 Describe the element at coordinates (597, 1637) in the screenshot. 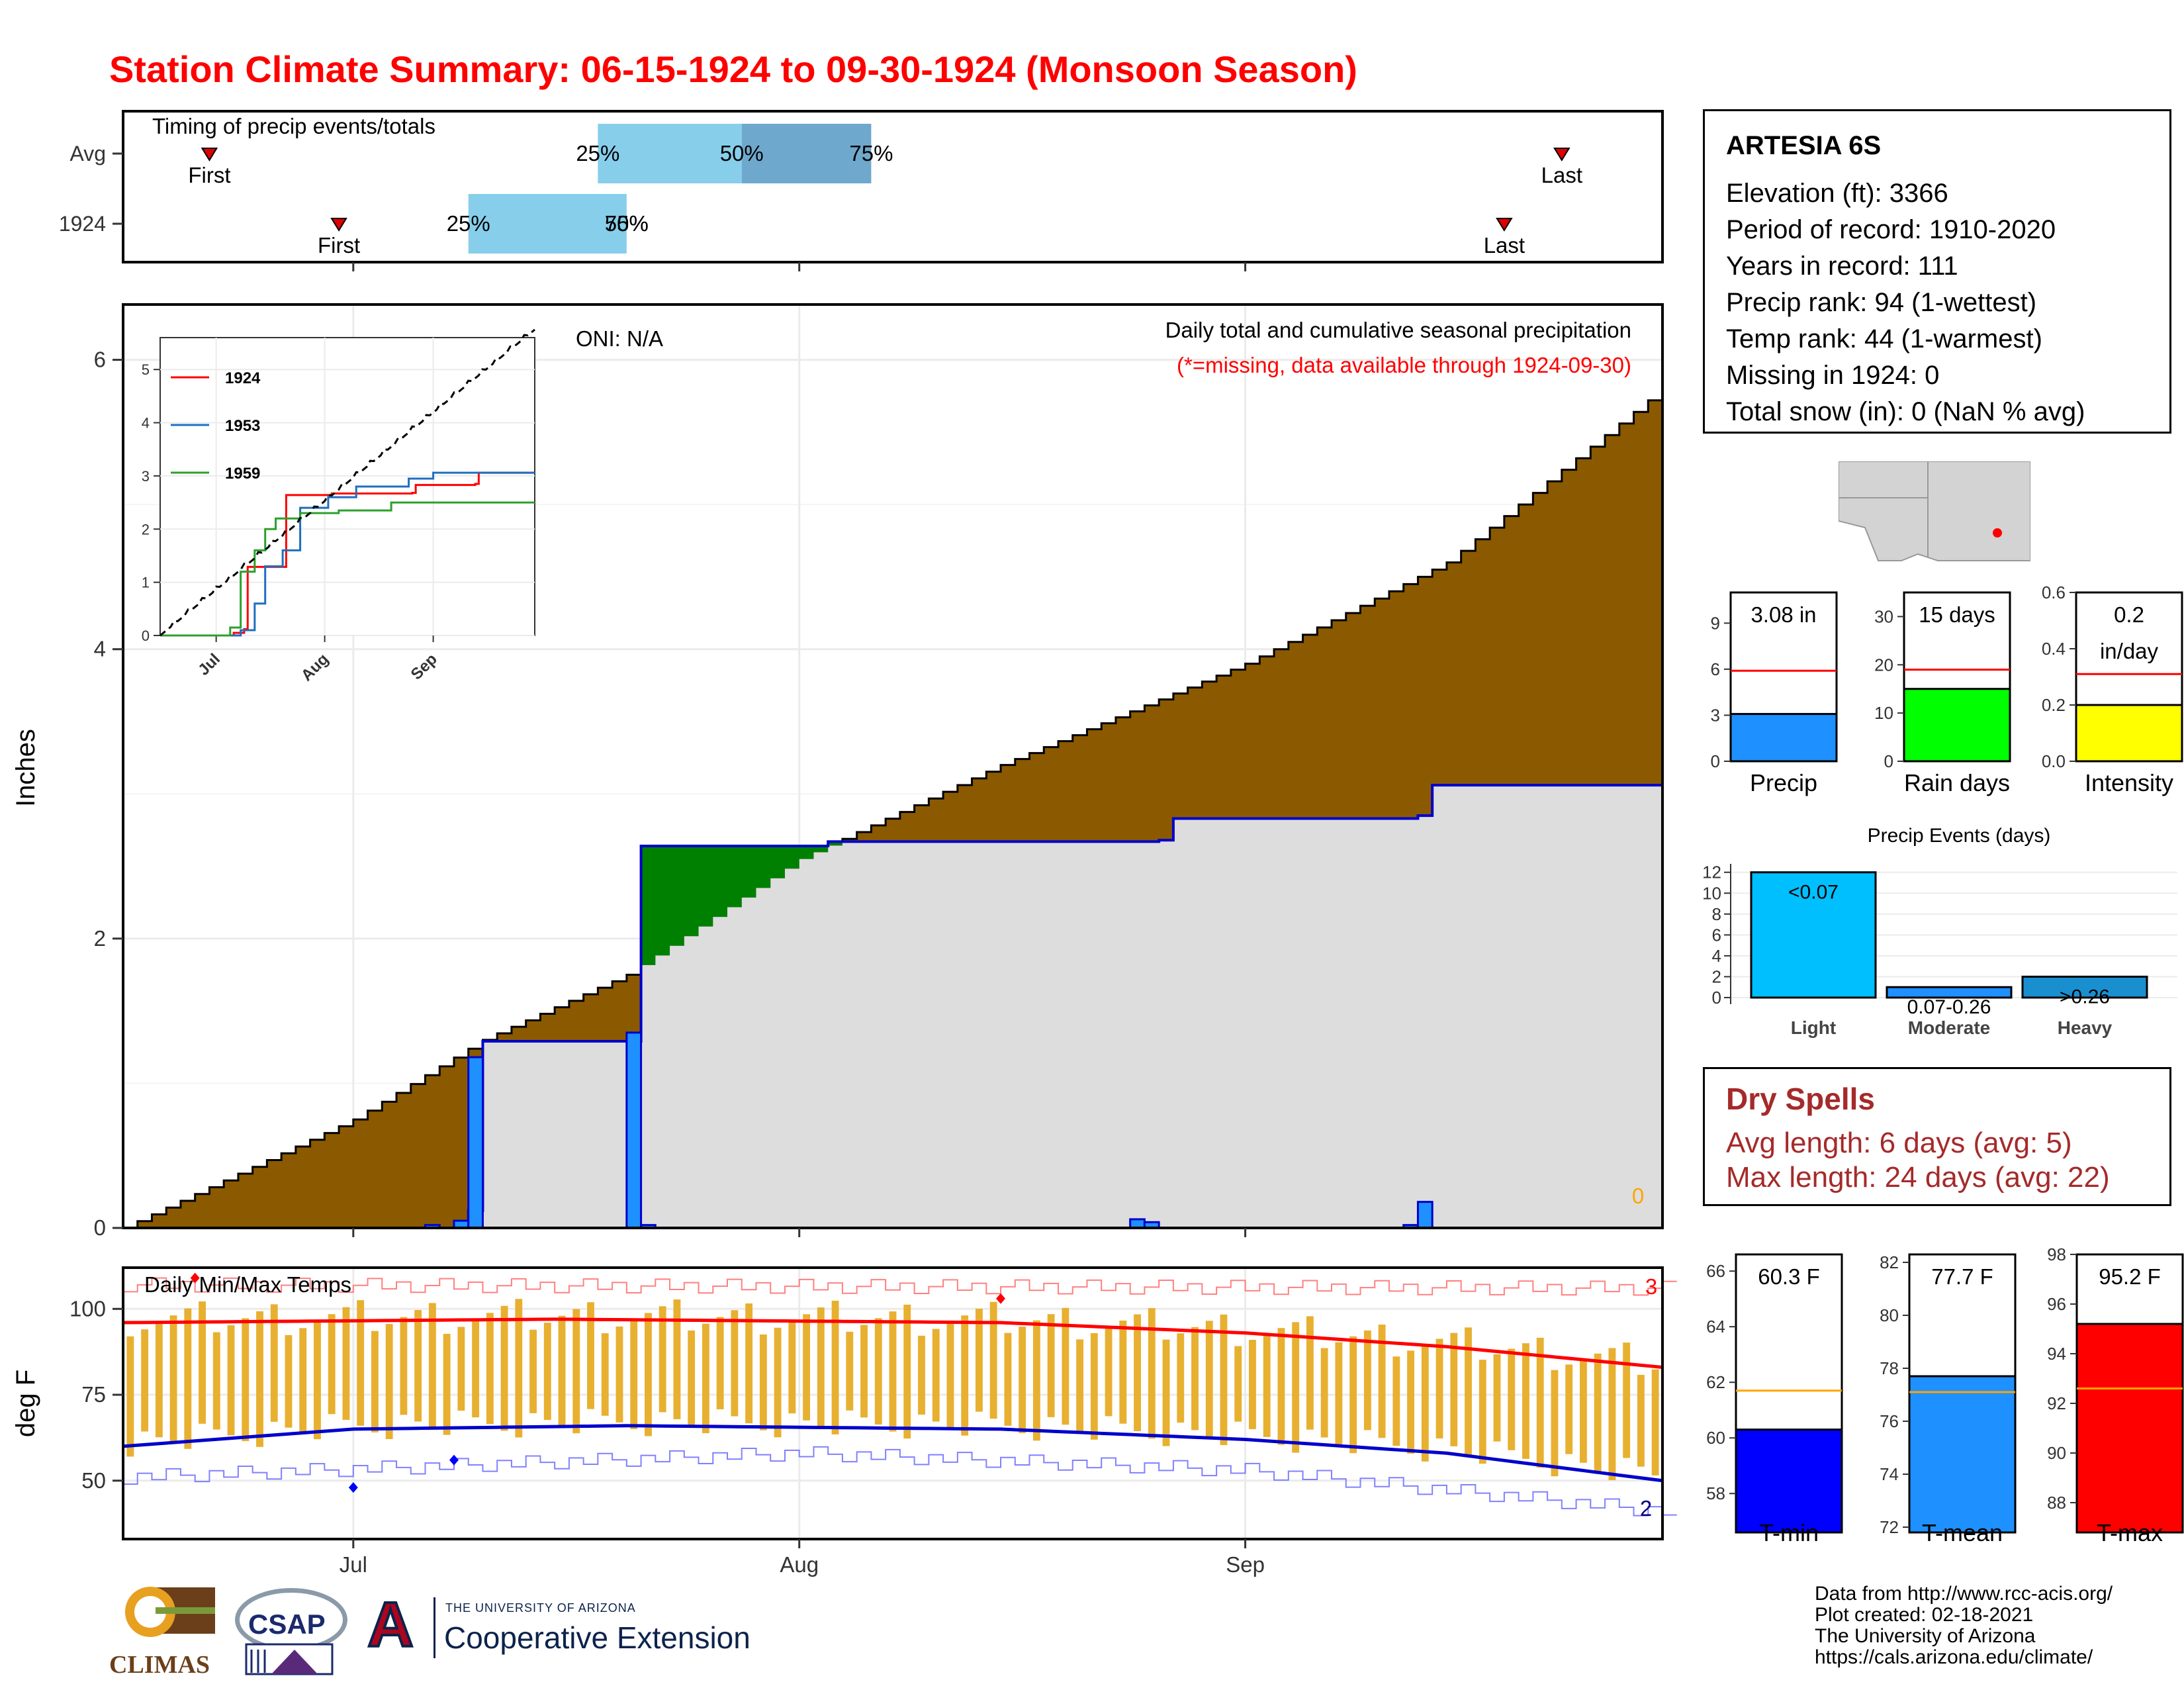

I see `ua-bottom-text: Cooperative Extension` at that location.